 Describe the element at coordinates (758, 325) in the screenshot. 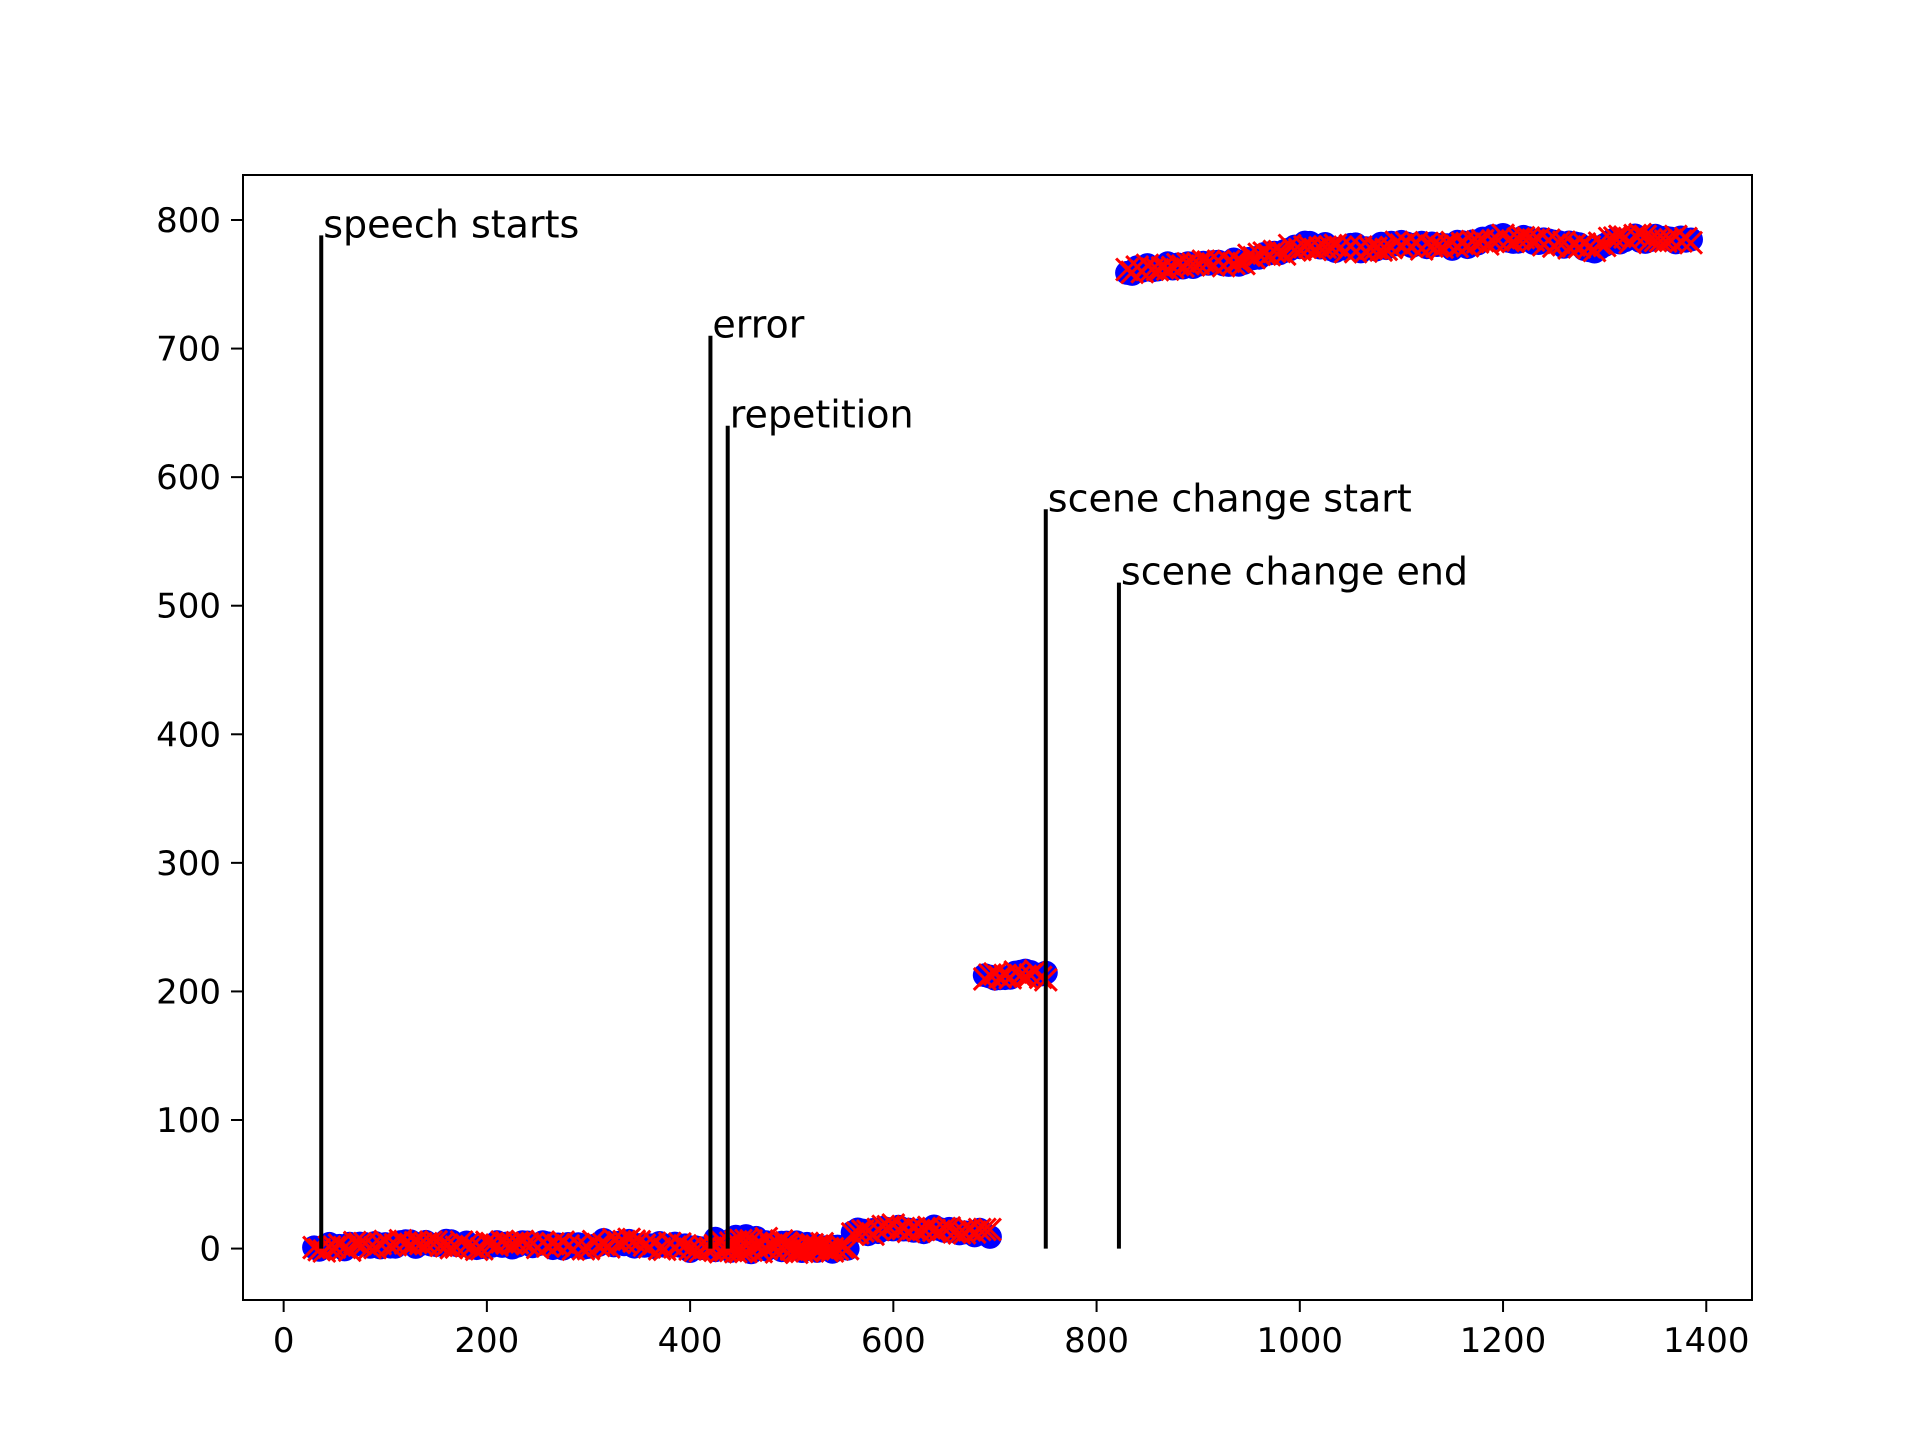

I see `annotation-label: error` at that location.